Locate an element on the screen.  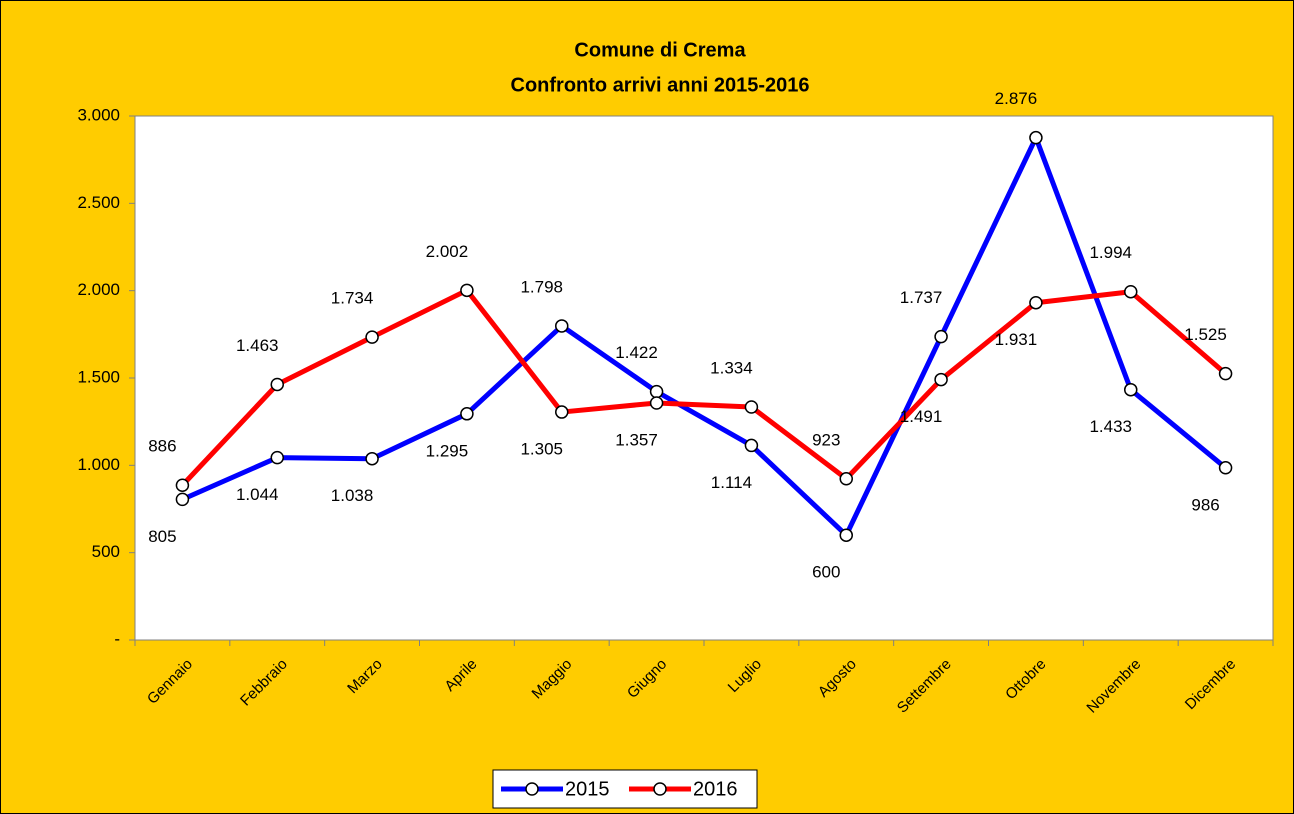
data-label: 2.002 is located at coordinates (447, 251).